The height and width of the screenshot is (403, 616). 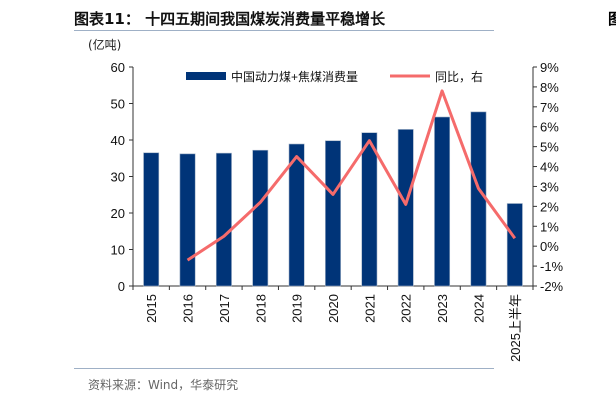 What do you see at coordinates (105, 45) in the screenshot?
I see `left-axis-unit: (亿吨)` at bounding box center [105, 45].